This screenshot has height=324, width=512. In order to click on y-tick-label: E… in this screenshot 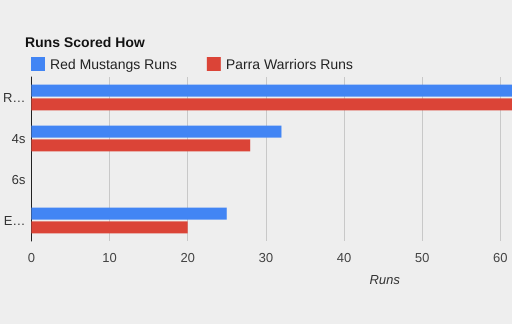, I will do `click(15, 220)`.